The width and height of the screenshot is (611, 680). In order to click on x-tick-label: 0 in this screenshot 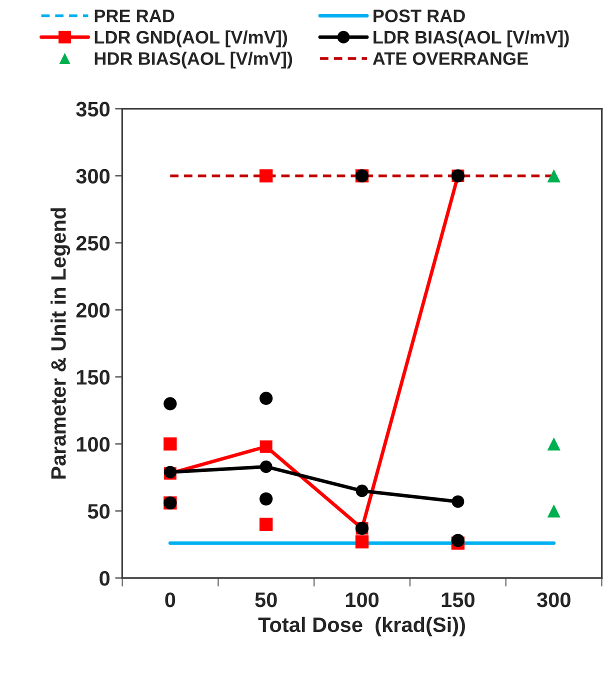, I will do `click(170, 600)`.